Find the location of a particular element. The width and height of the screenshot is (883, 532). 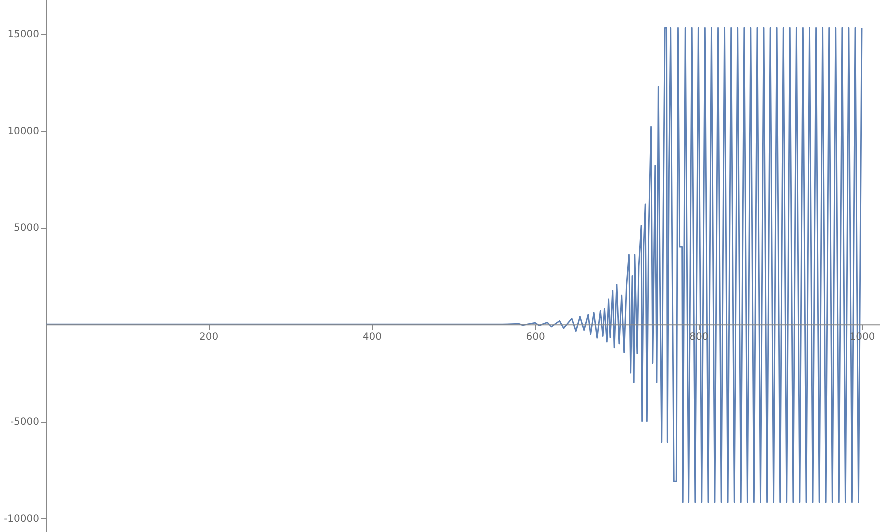

y-tick-label: -5000 is located at coordinates (25, 422).